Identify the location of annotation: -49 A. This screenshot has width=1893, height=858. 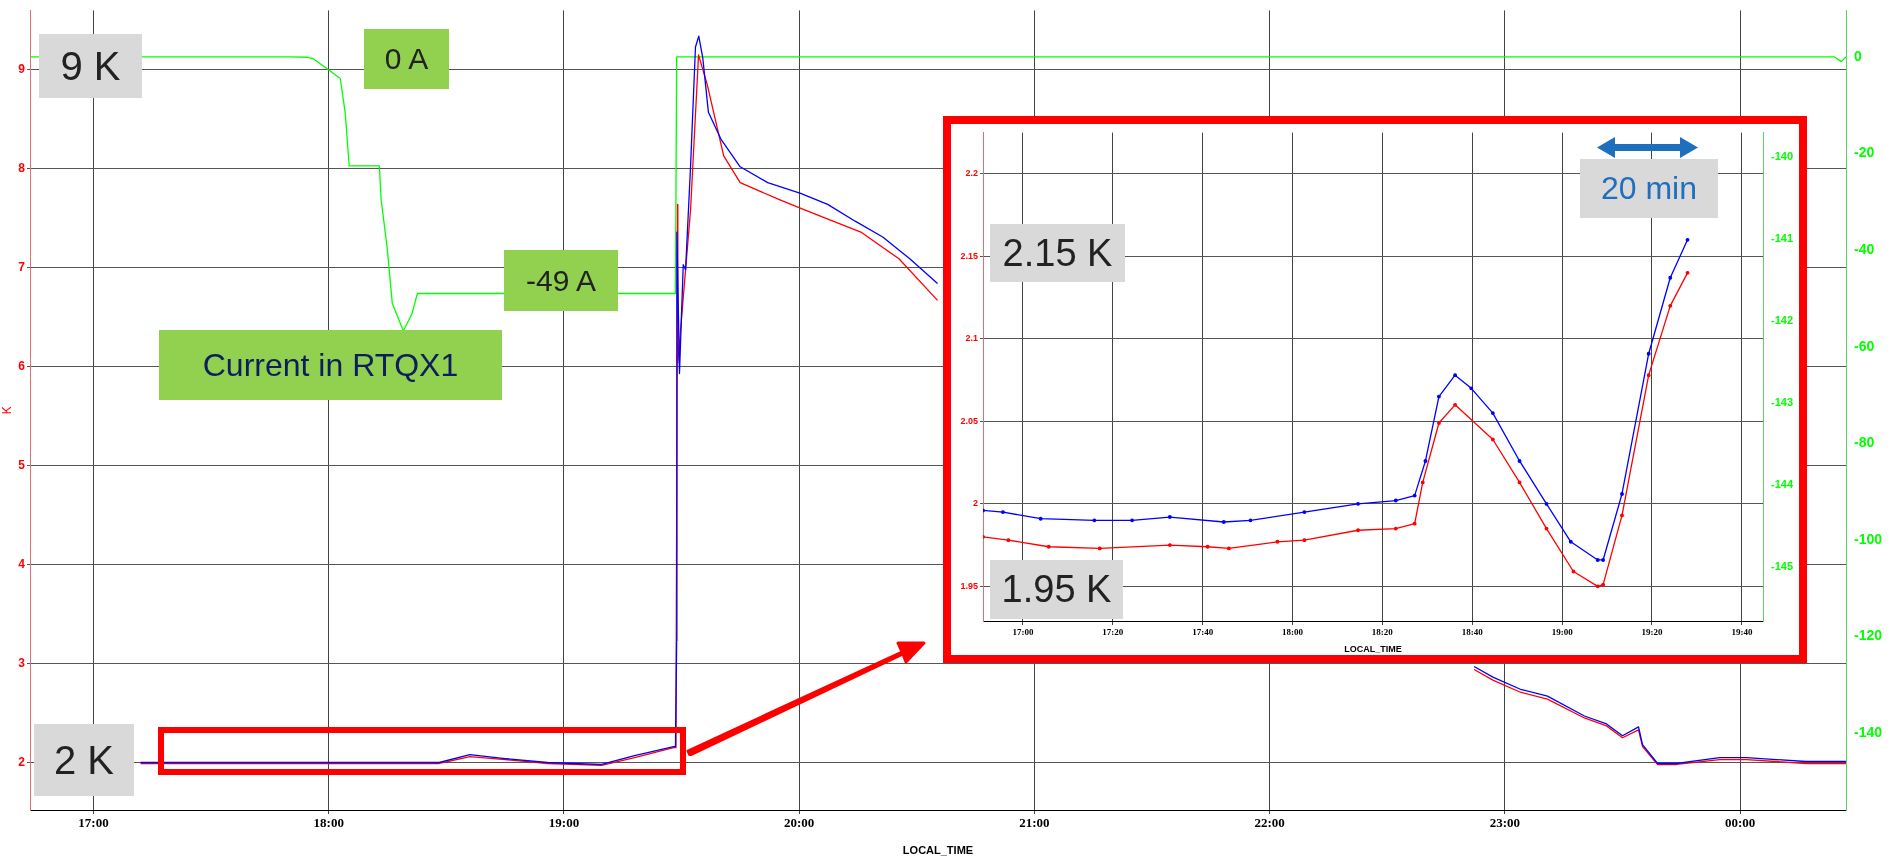
(561, 280).